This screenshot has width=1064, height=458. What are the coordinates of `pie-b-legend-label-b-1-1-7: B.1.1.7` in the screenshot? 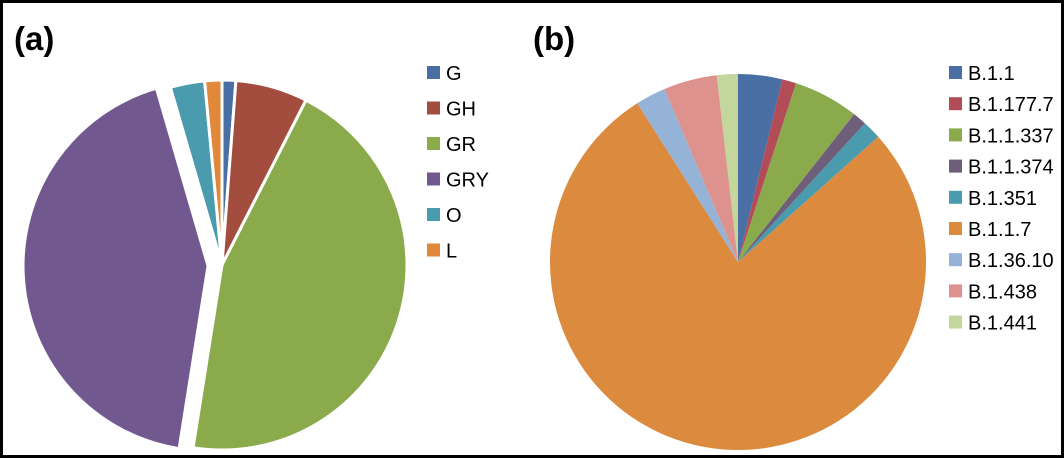 It's located at (999, 230).